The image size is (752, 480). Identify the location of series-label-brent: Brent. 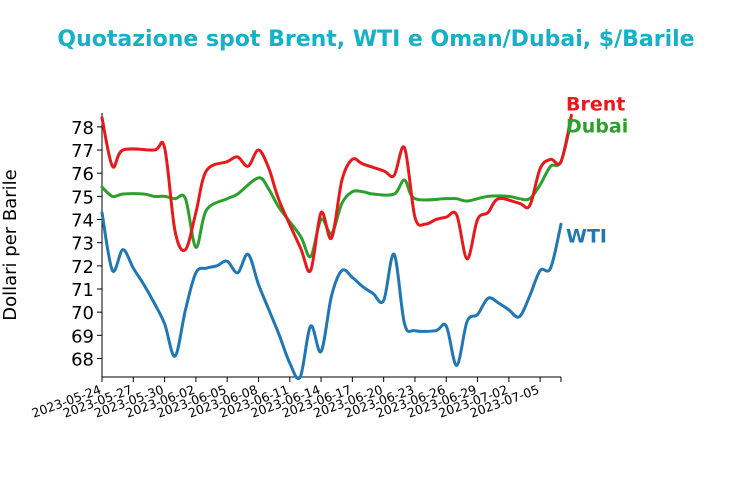
(595, 105).